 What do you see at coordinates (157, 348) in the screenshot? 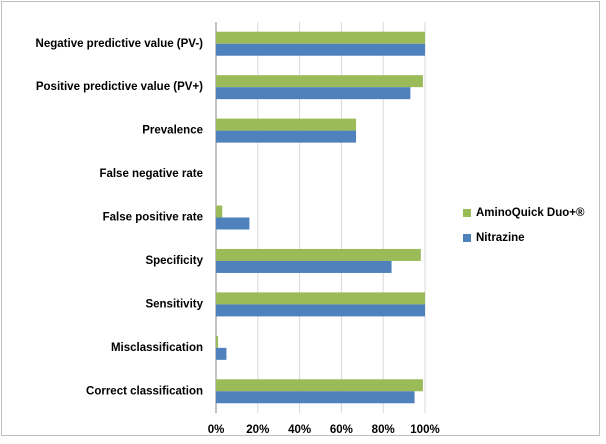
I see `y-tick-label: Misclassification` at bounding box center [157, 348].